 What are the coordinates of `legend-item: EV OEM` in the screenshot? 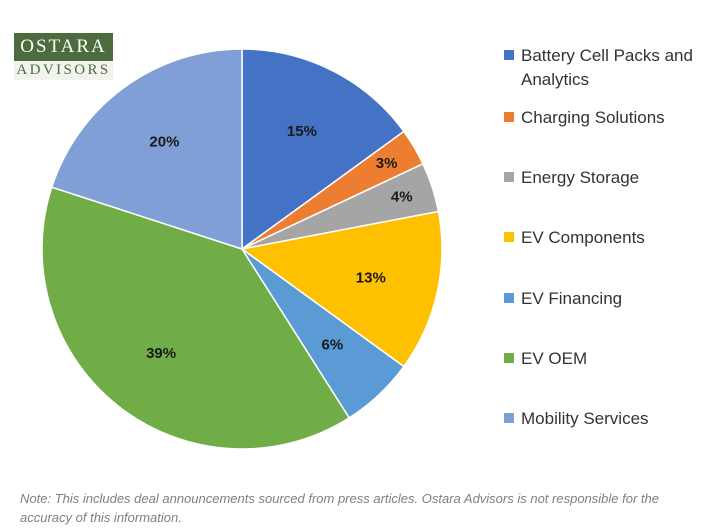 It's located at (607, 359).